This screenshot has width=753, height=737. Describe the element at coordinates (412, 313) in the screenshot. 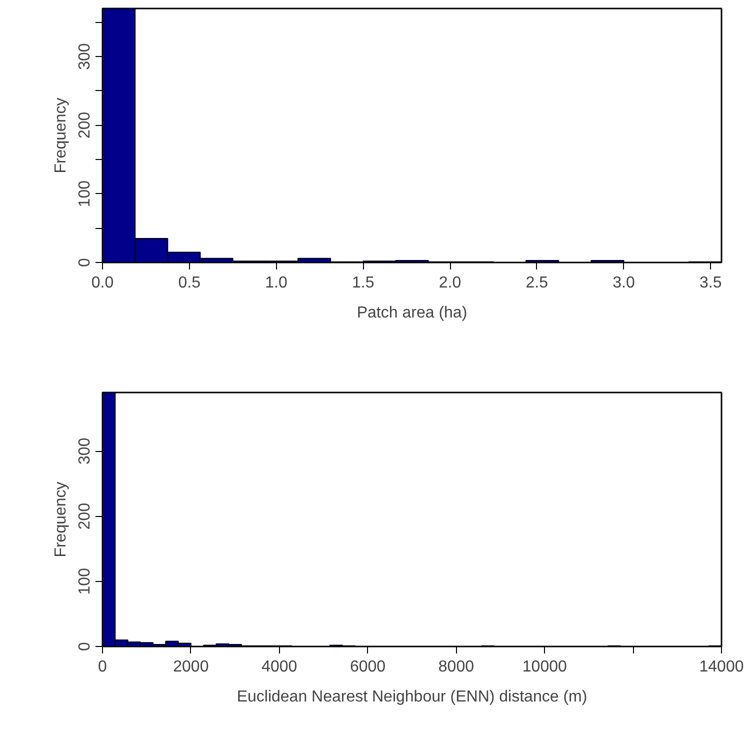

I see `x-axis-title: Patch area (ha)` at that location.